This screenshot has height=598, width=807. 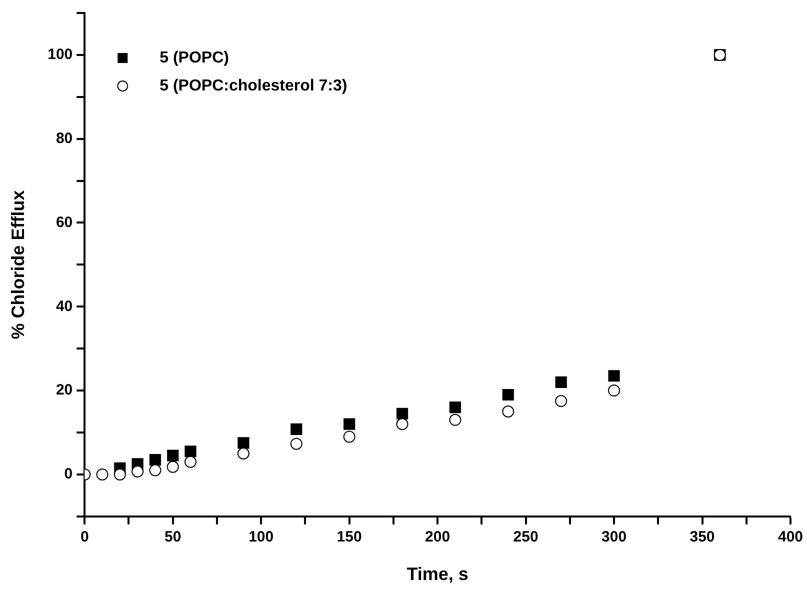 I want to click on x-tick-label: 400, so click(x=790, y=537).